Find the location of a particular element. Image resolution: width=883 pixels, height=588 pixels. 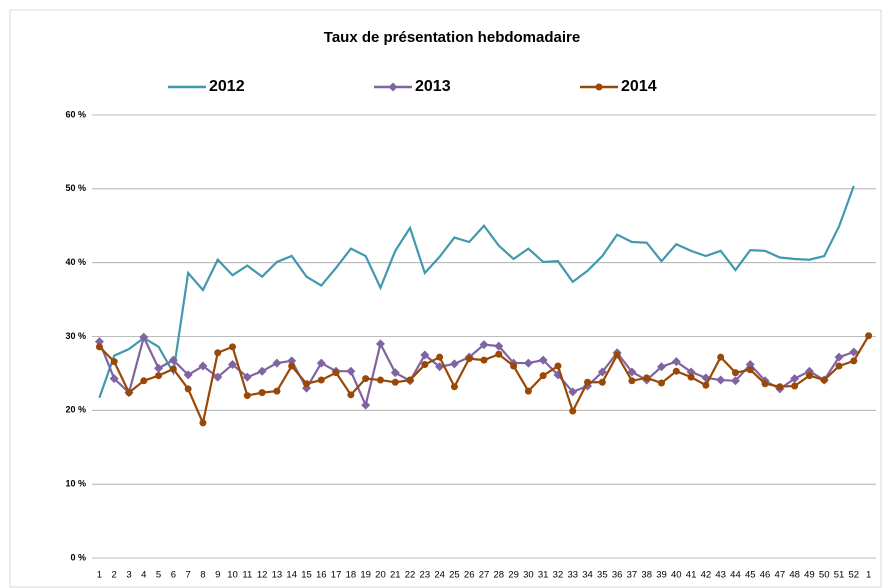

x-tick-label: 28 is located at coordinates (499, 575).